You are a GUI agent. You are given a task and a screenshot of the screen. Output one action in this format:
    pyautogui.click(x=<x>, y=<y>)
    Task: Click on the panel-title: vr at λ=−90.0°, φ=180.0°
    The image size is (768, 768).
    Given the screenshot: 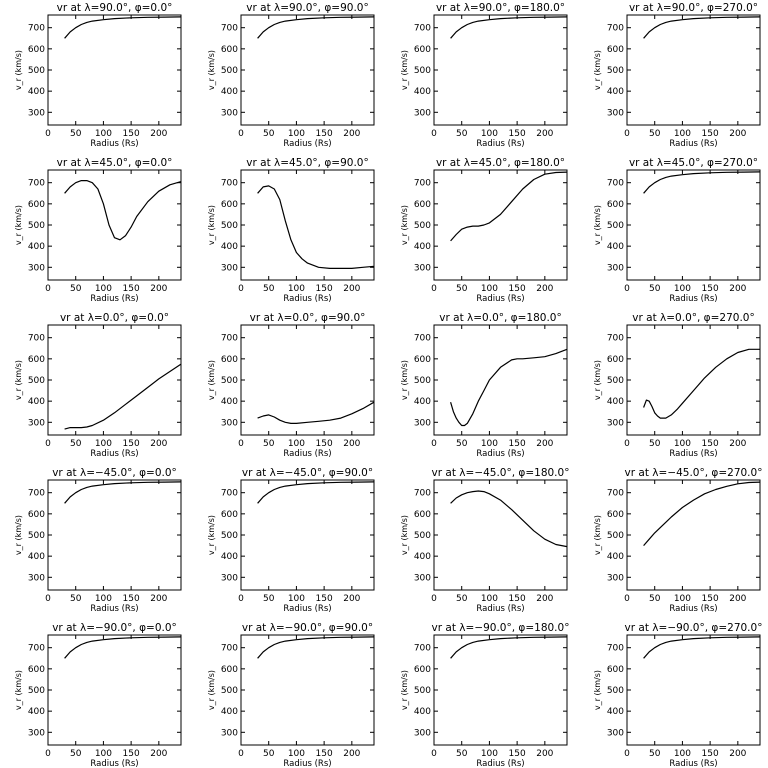 What is the action you would take?
    pyautogui.click(x=501, y=628)
    